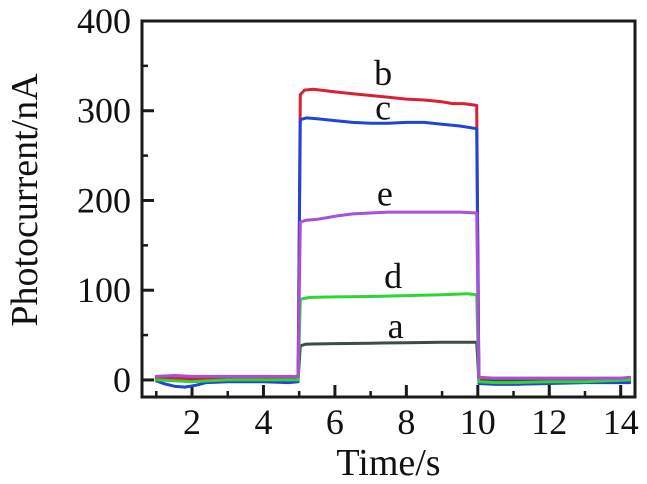  What do you see at coordinates (263, 422) in the screenshot?
I see `x-tick-label: 4` at bounding box center [263, 422].